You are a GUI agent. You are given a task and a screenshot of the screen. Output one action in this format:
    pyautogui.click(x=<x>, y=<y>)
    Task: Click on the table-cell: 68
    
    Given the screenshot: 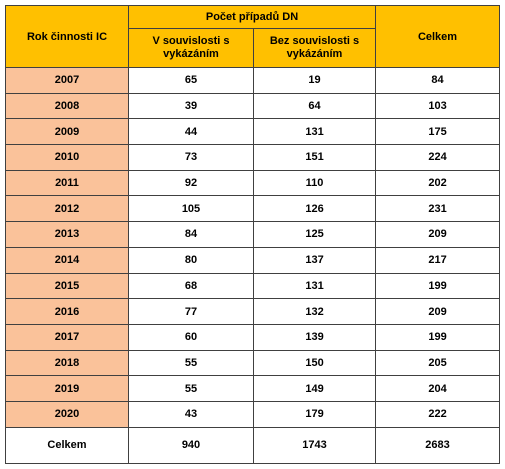 What is the action you would take?
    pyautogui.click(x=191, y=286)
    